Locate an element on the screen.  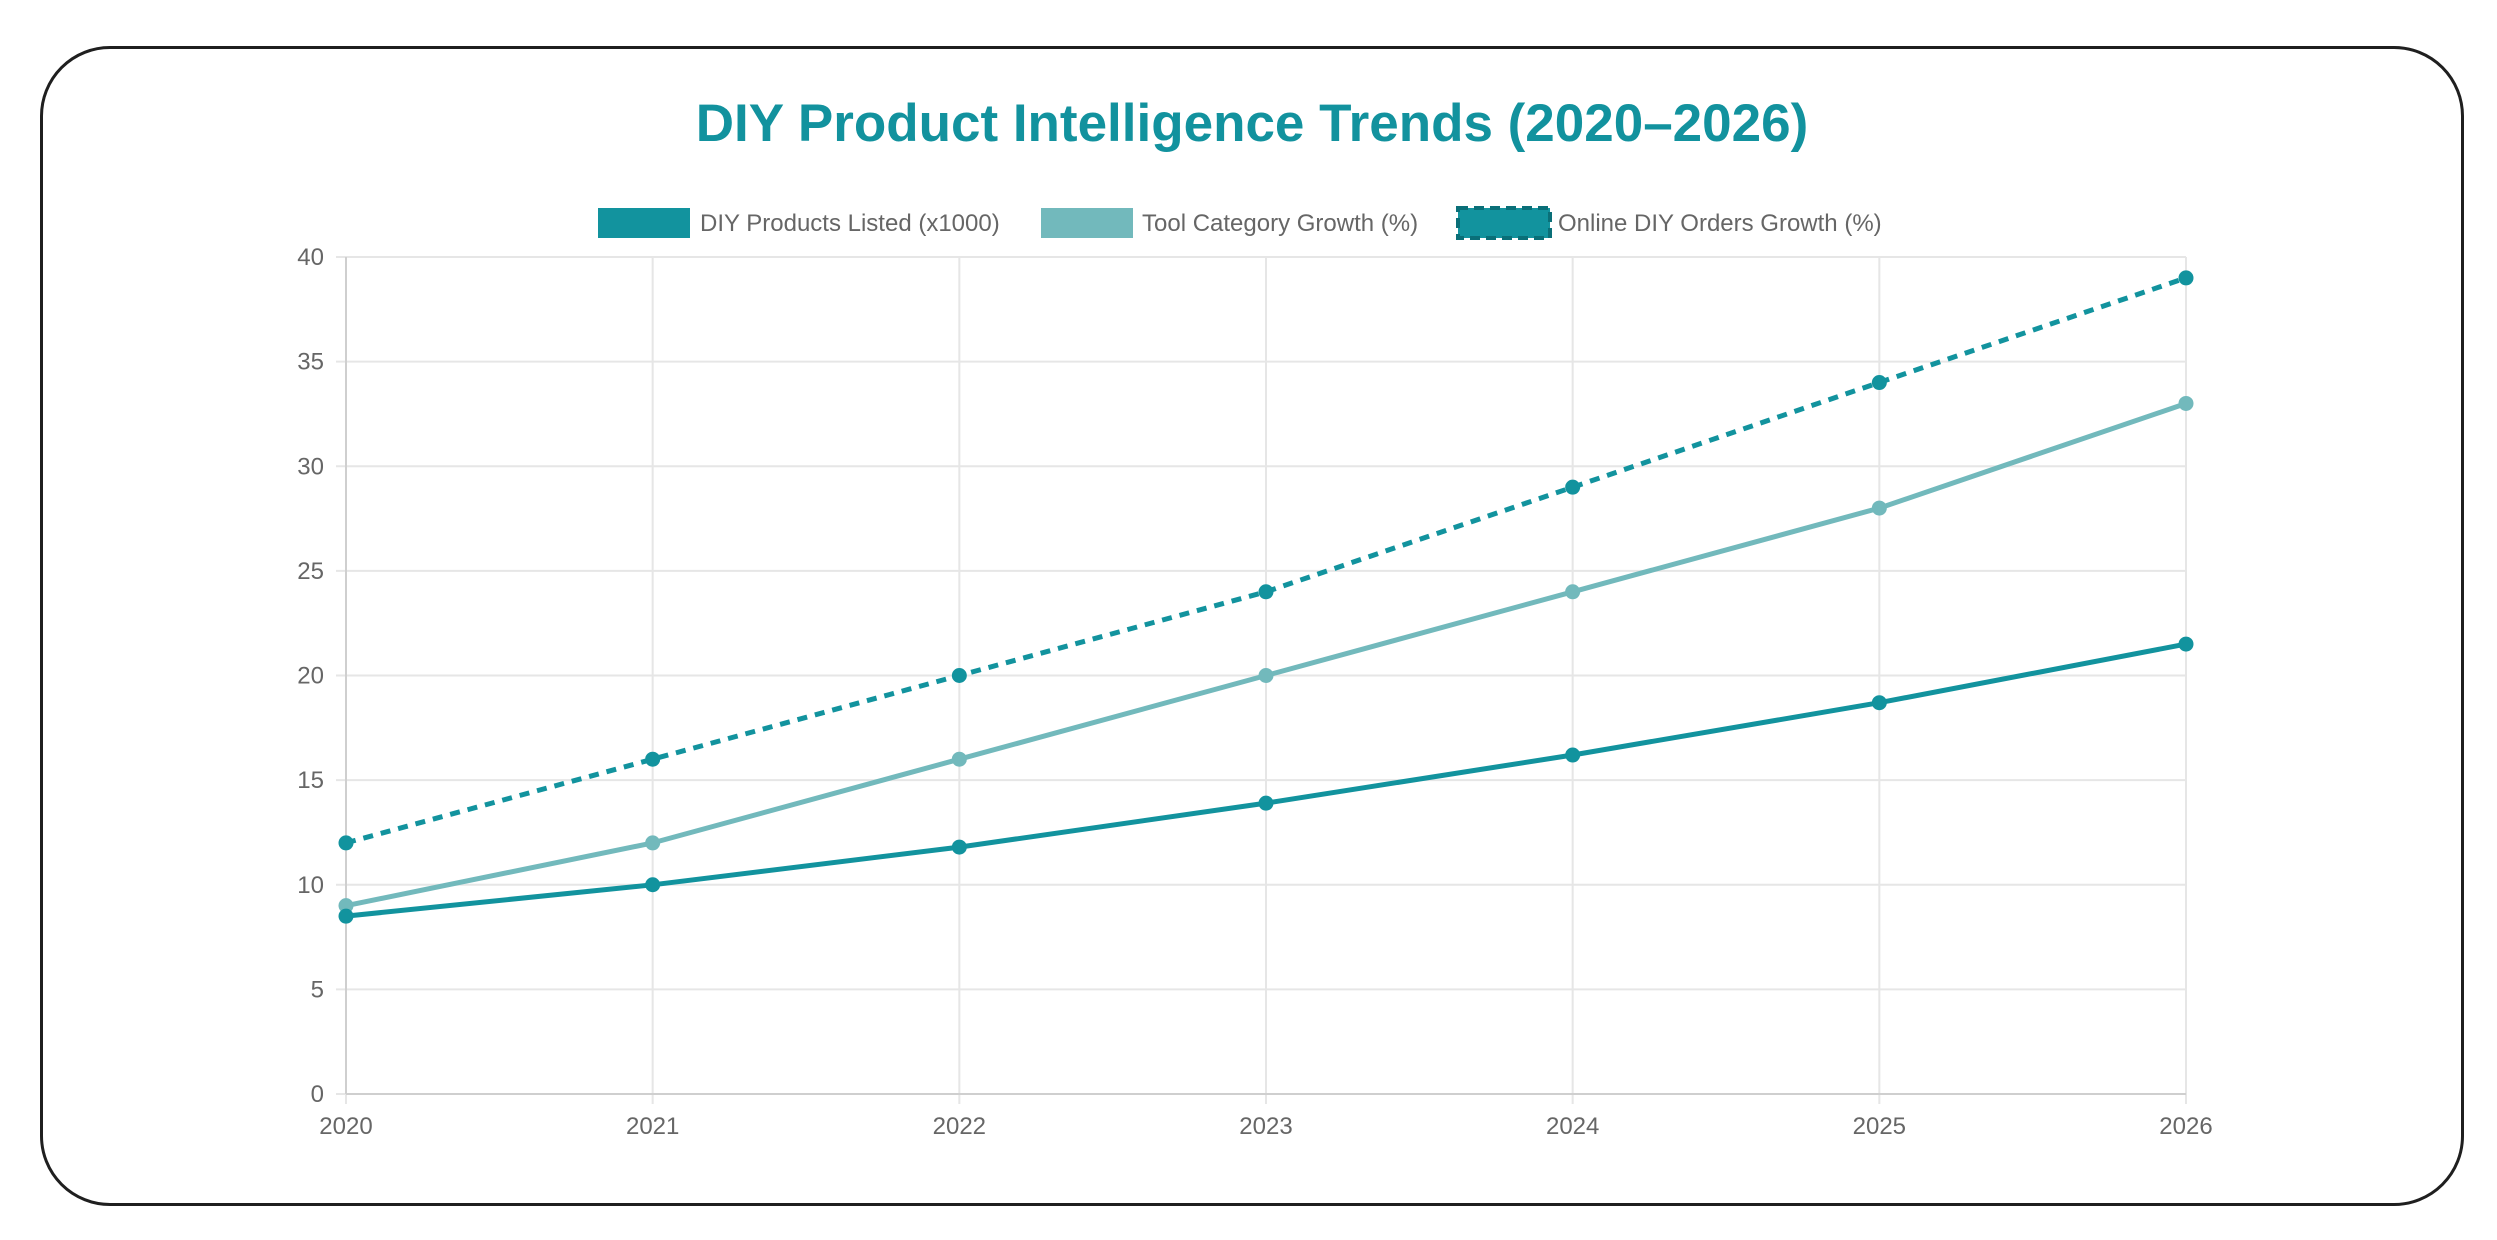
y-tick-label: 10 is located at coordinates (310, 885).